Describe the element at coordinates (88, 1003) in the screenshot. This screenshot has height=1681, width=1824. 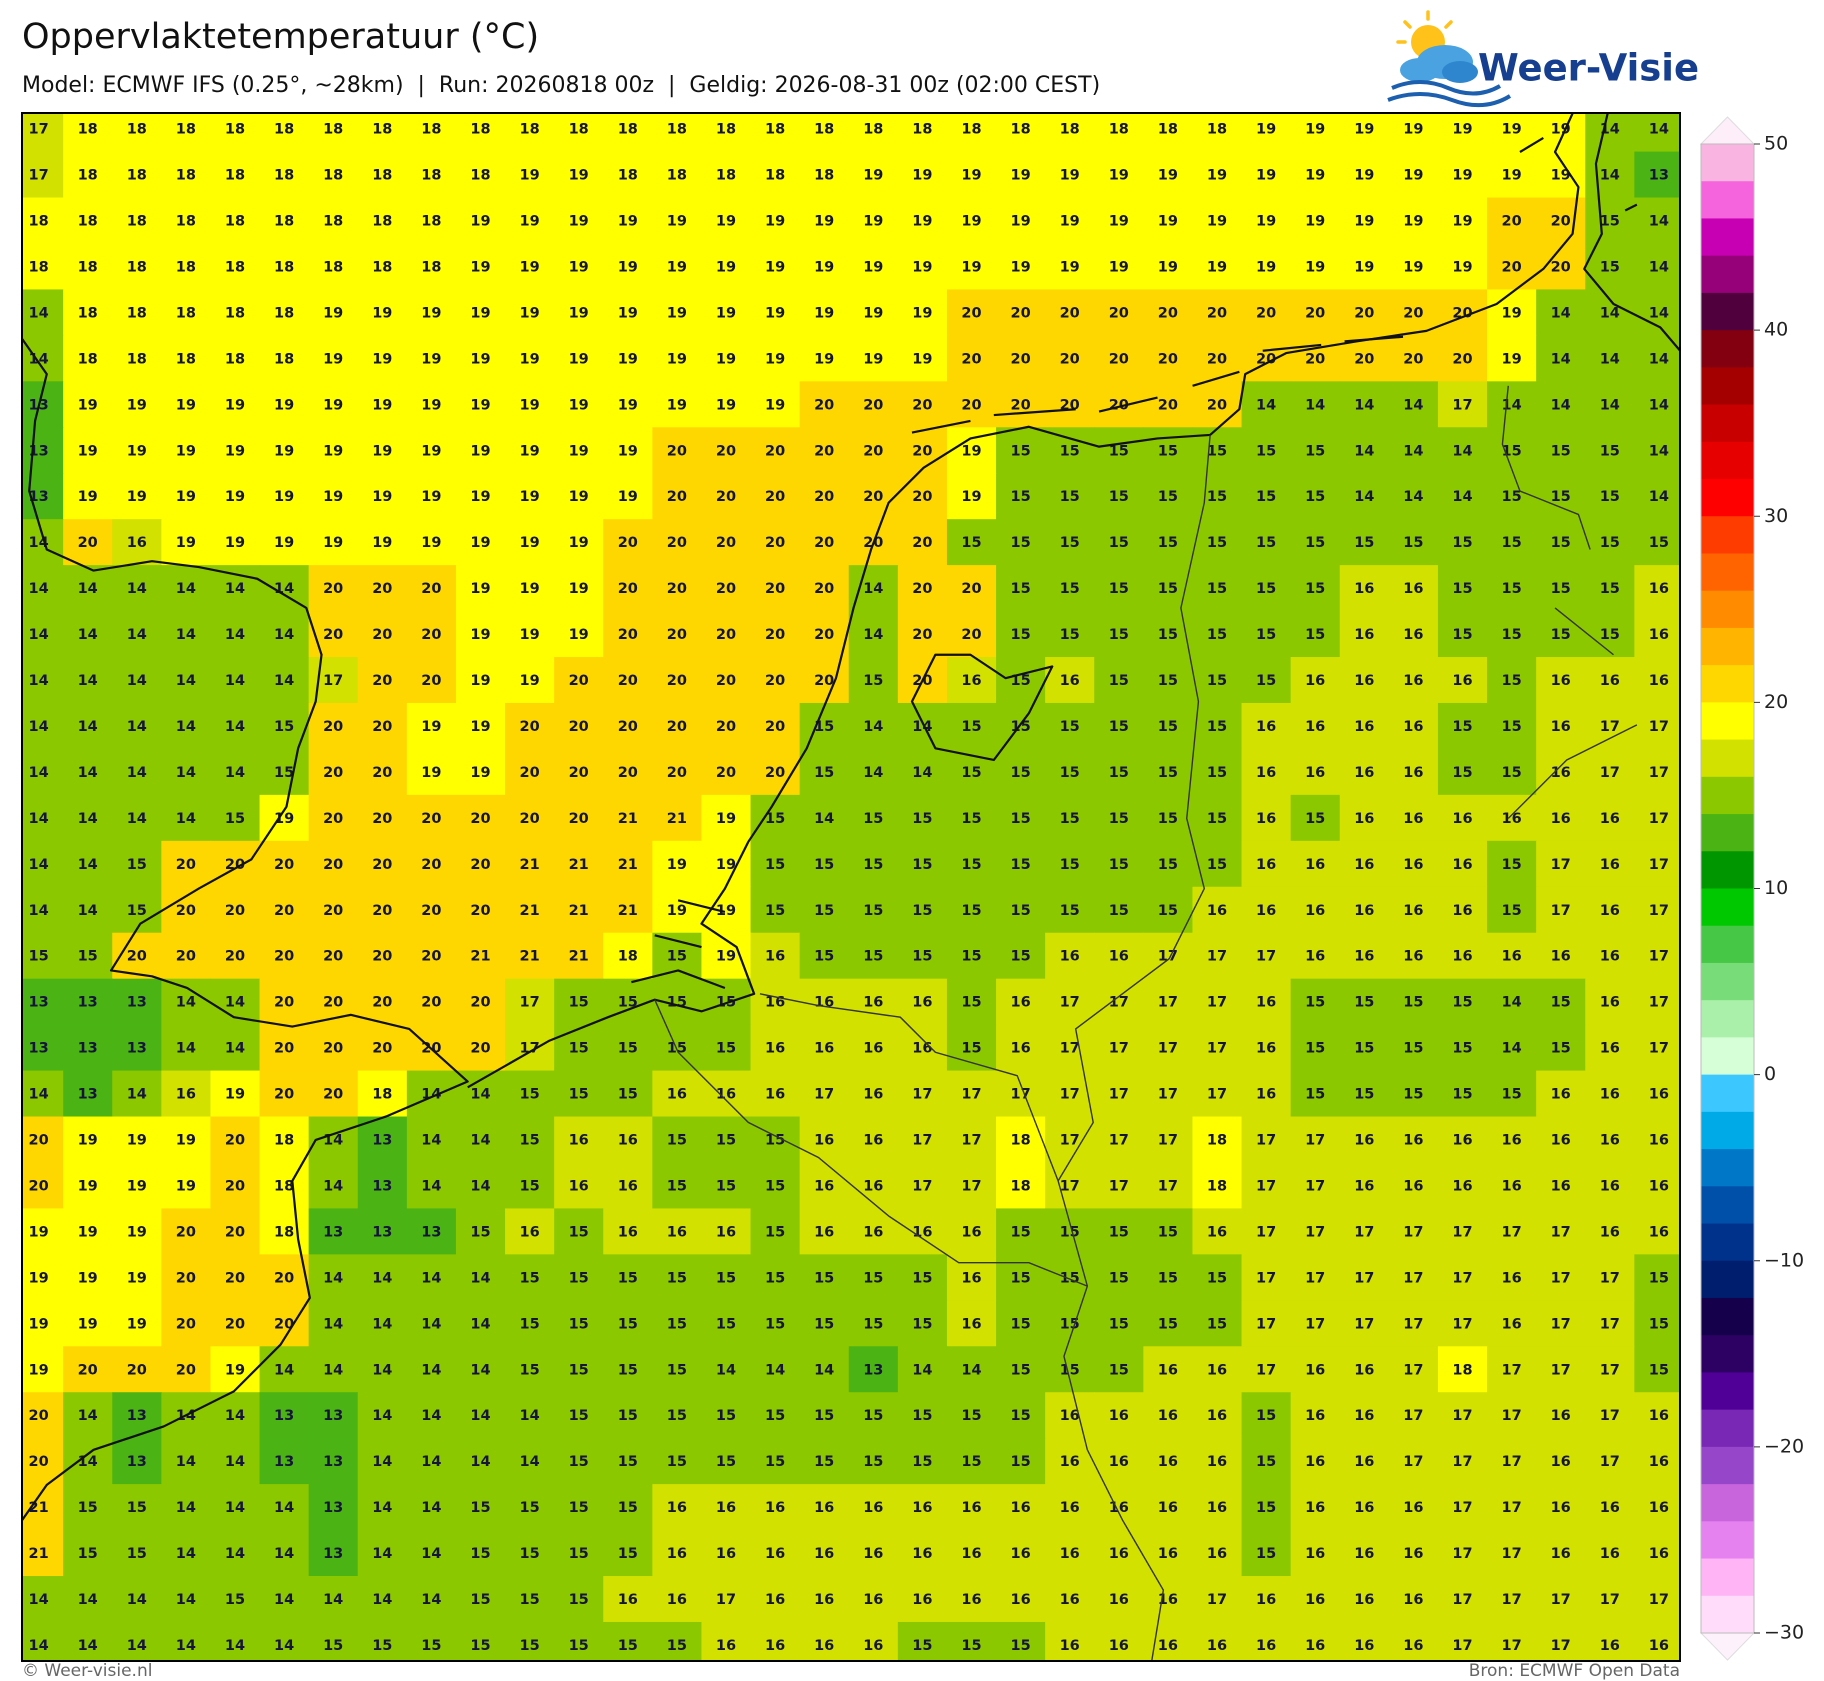
I see `cell-value: 13` at that location.